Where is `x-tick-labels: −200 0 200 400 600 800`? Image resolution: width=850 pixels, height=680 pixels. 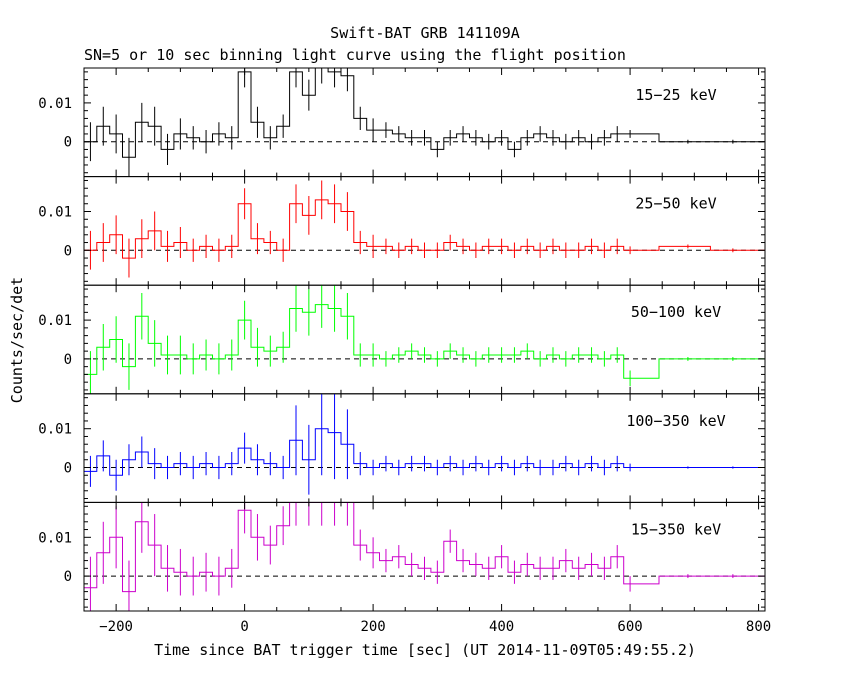 x-tick-labels: −200 0 200 400 600 800 is located at coordinates (435, 627).